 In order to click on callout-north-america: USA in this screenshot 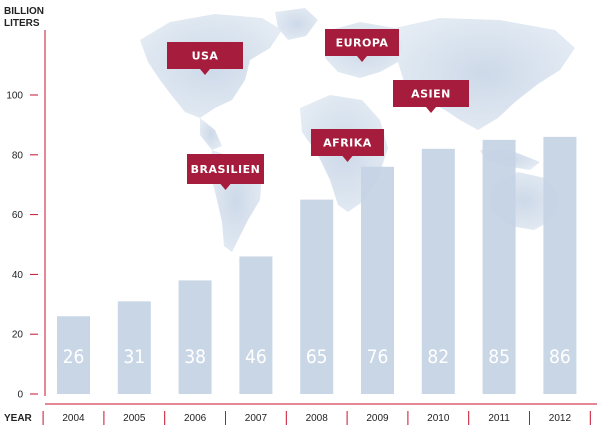, I will do `click(205, 58)`.